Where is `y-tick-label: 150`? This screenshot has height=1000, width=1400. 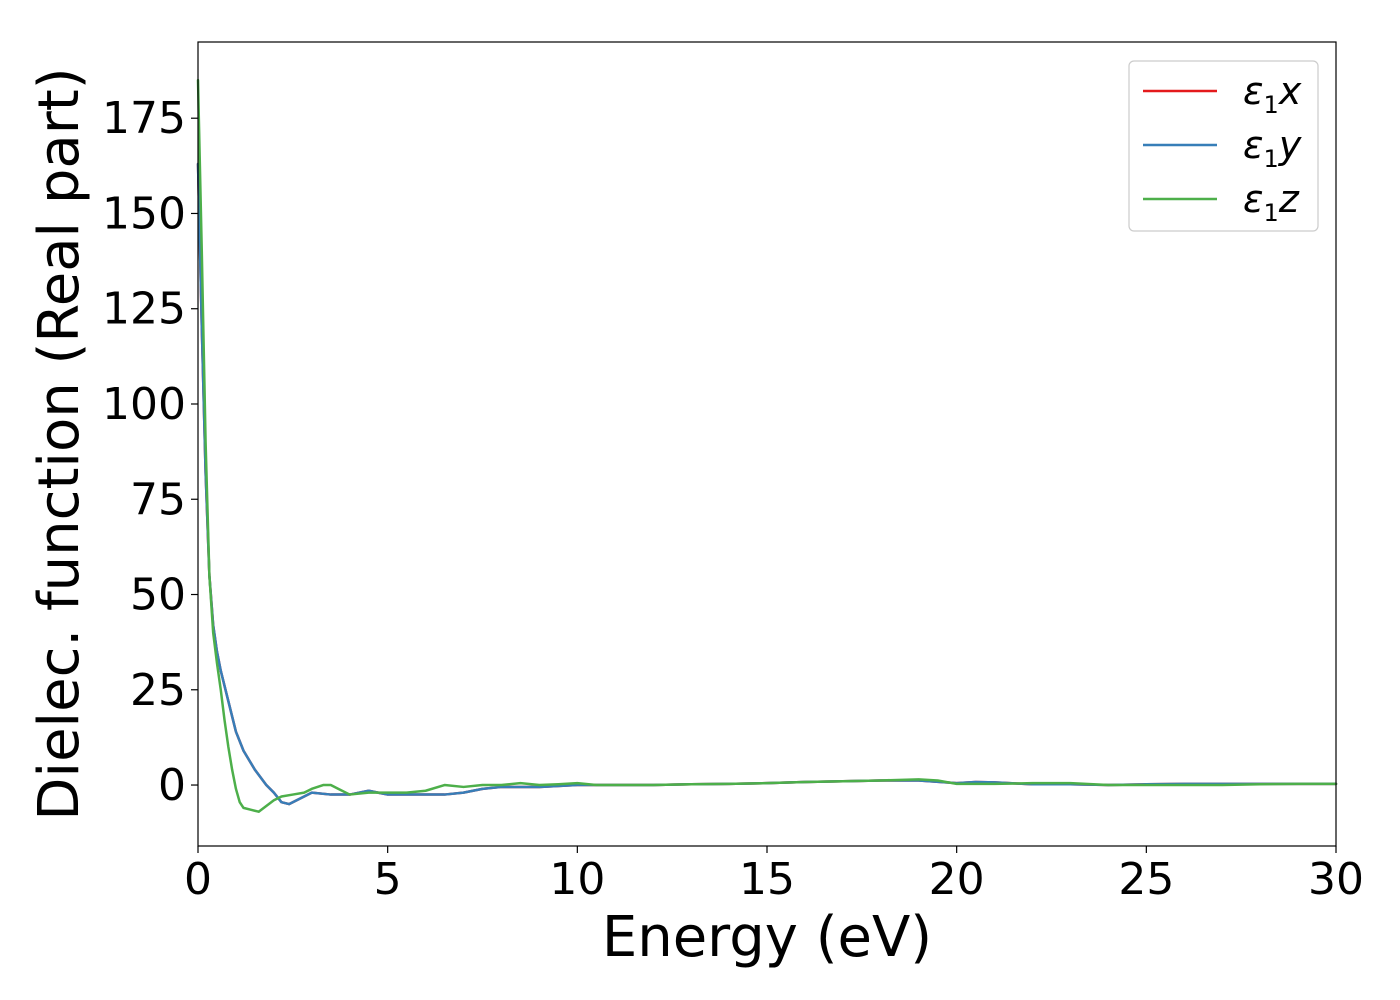 y-tick-label: 150 is located at coordinates (144, 213).